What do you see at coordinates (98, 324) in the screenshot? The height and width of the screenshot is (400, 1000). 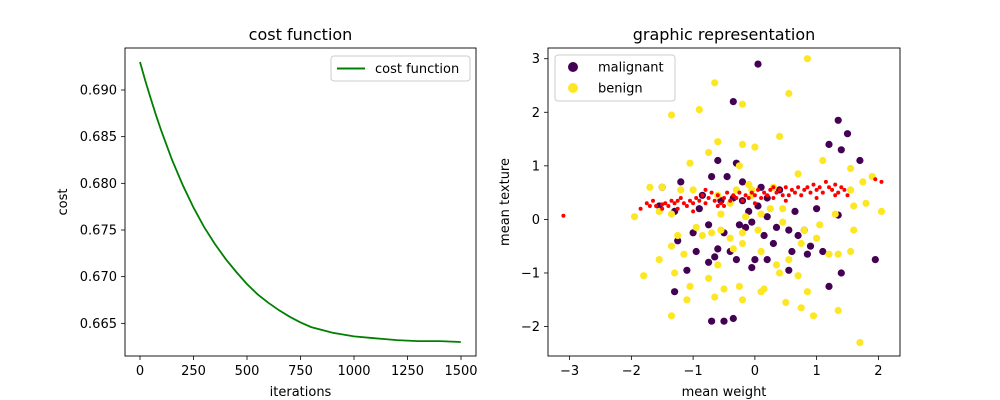 I see `cost-y-tick-label: 0.665` at bounding box center [98, 324].